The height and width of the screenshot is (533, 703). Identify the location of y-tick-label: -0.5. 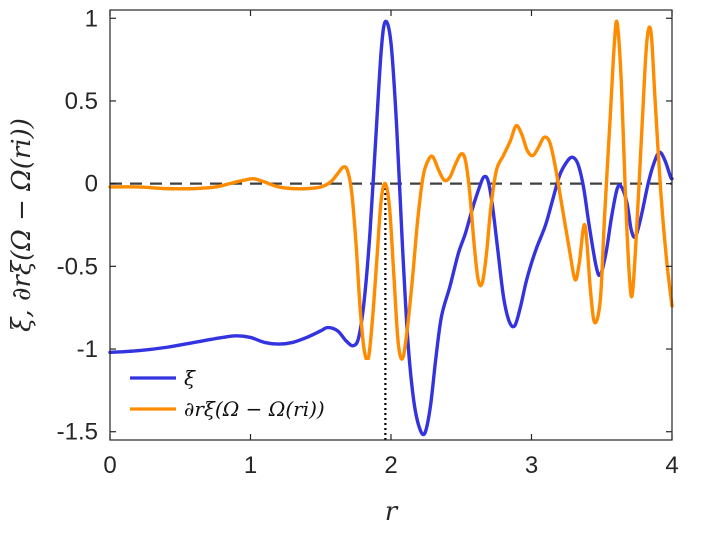
(77, 266).